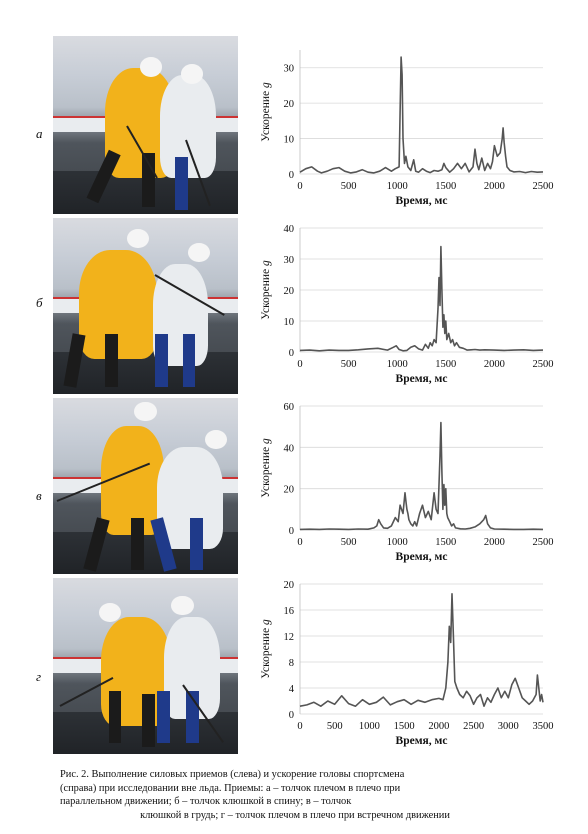 This screenshot has width=588, height=834. What do you see at coordinates (289, 611) in the screenshot?
I see `y-tick-label: 16` at bounding box center [289, 611].